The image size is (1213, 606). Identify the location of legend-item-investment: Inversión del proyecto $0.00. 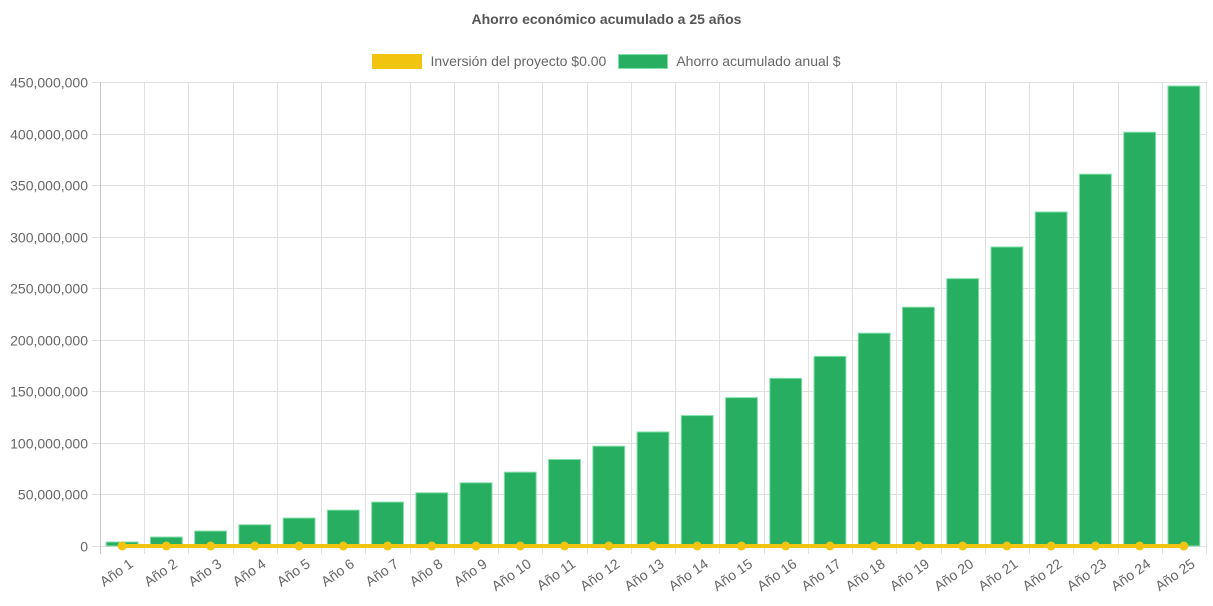
(489, 61).